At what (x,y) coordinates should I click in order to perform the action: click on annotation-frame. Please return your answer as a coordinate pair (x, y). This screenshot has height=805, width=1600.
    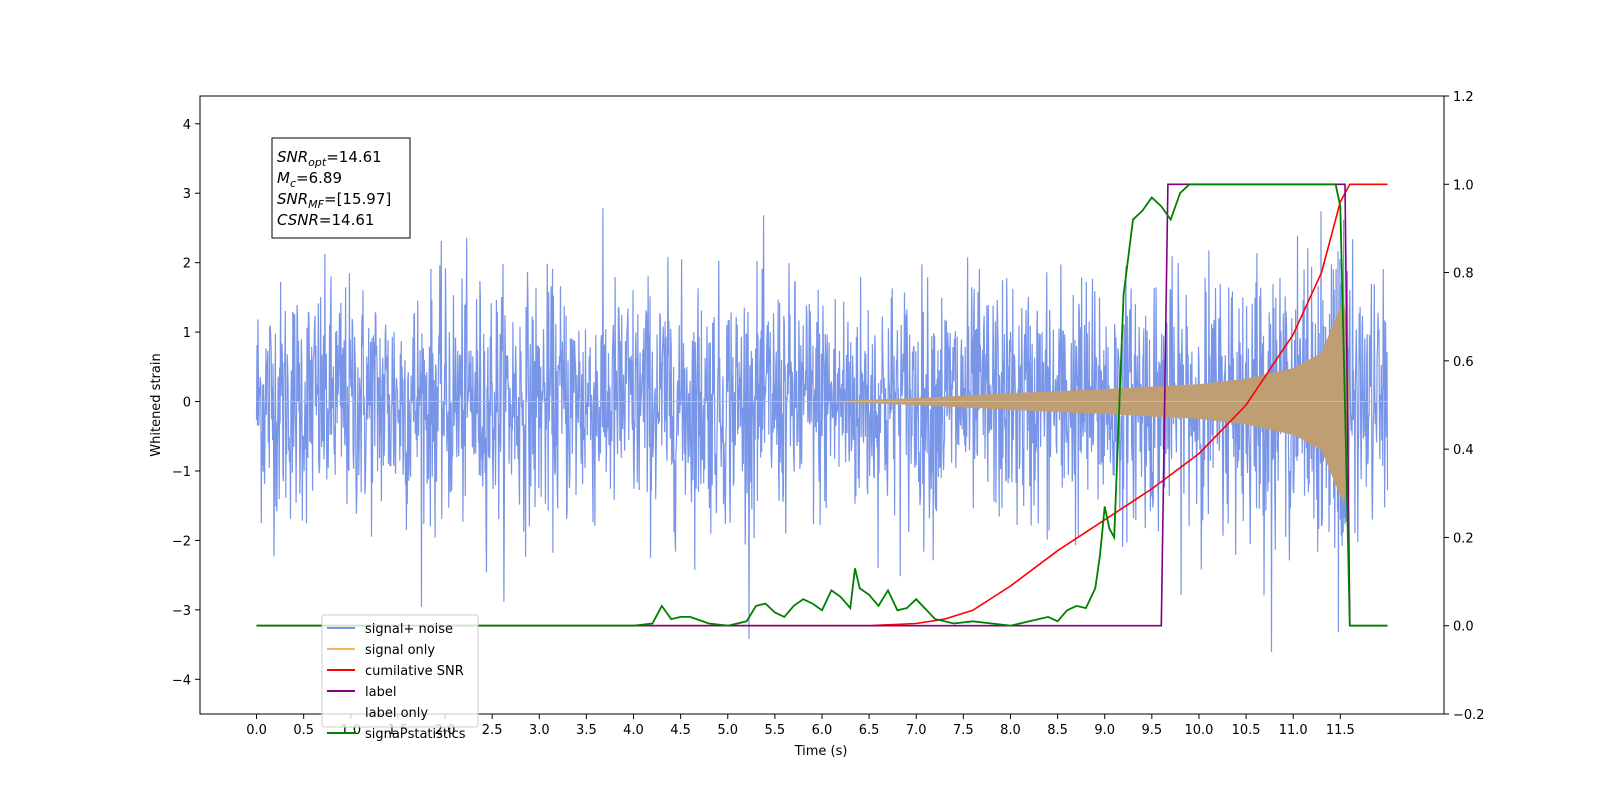
    Looking at the image, I should click on (341, 188).